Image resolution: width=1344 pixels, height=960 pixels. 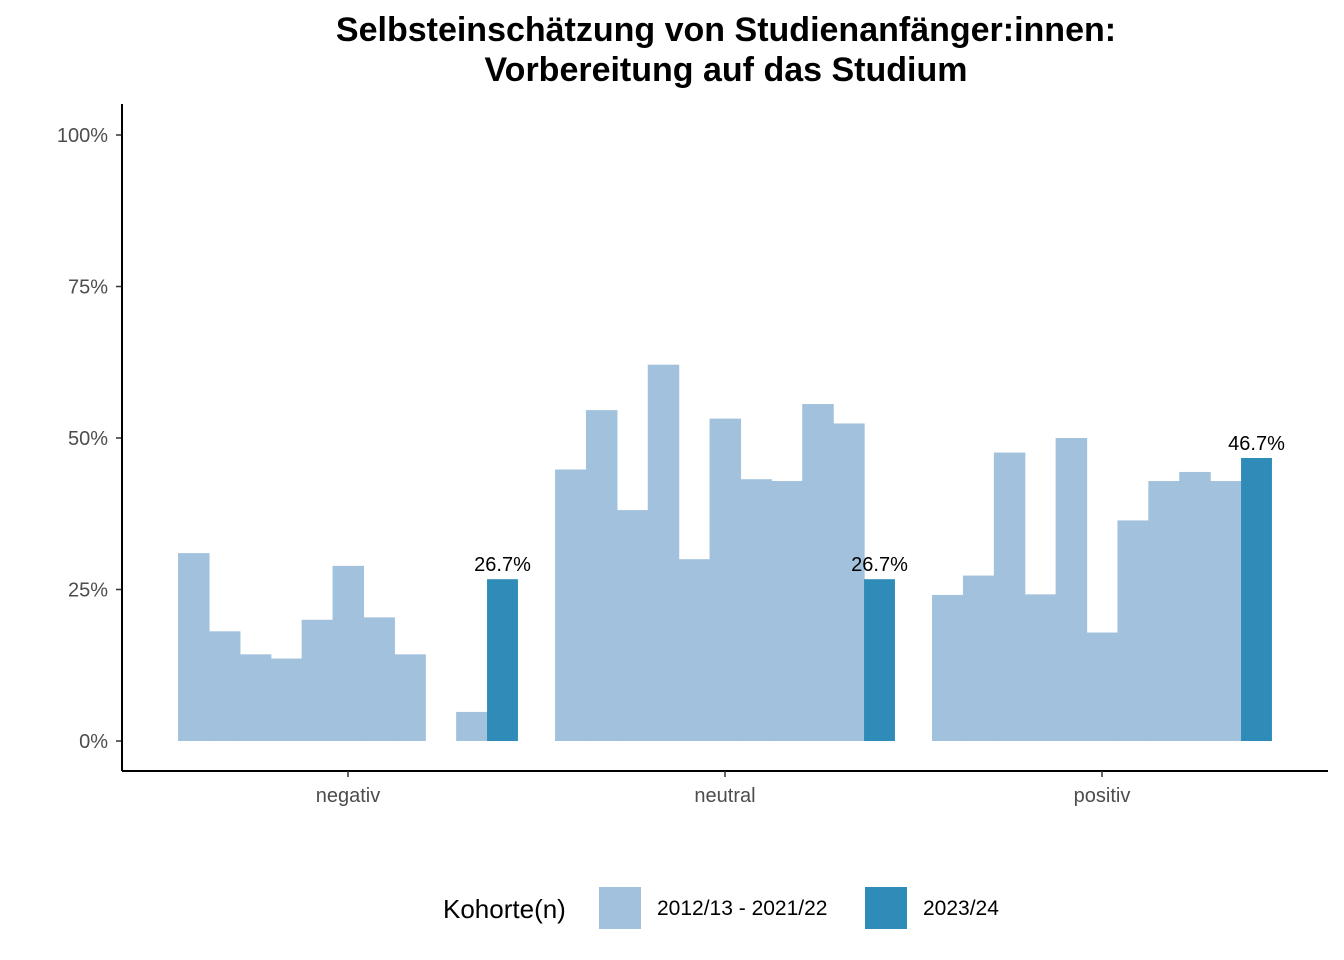 What do you see at coordinates (88, 439) in the screenshot?
I see `y-tick-label: 50%` at bounding box center [88, 439].